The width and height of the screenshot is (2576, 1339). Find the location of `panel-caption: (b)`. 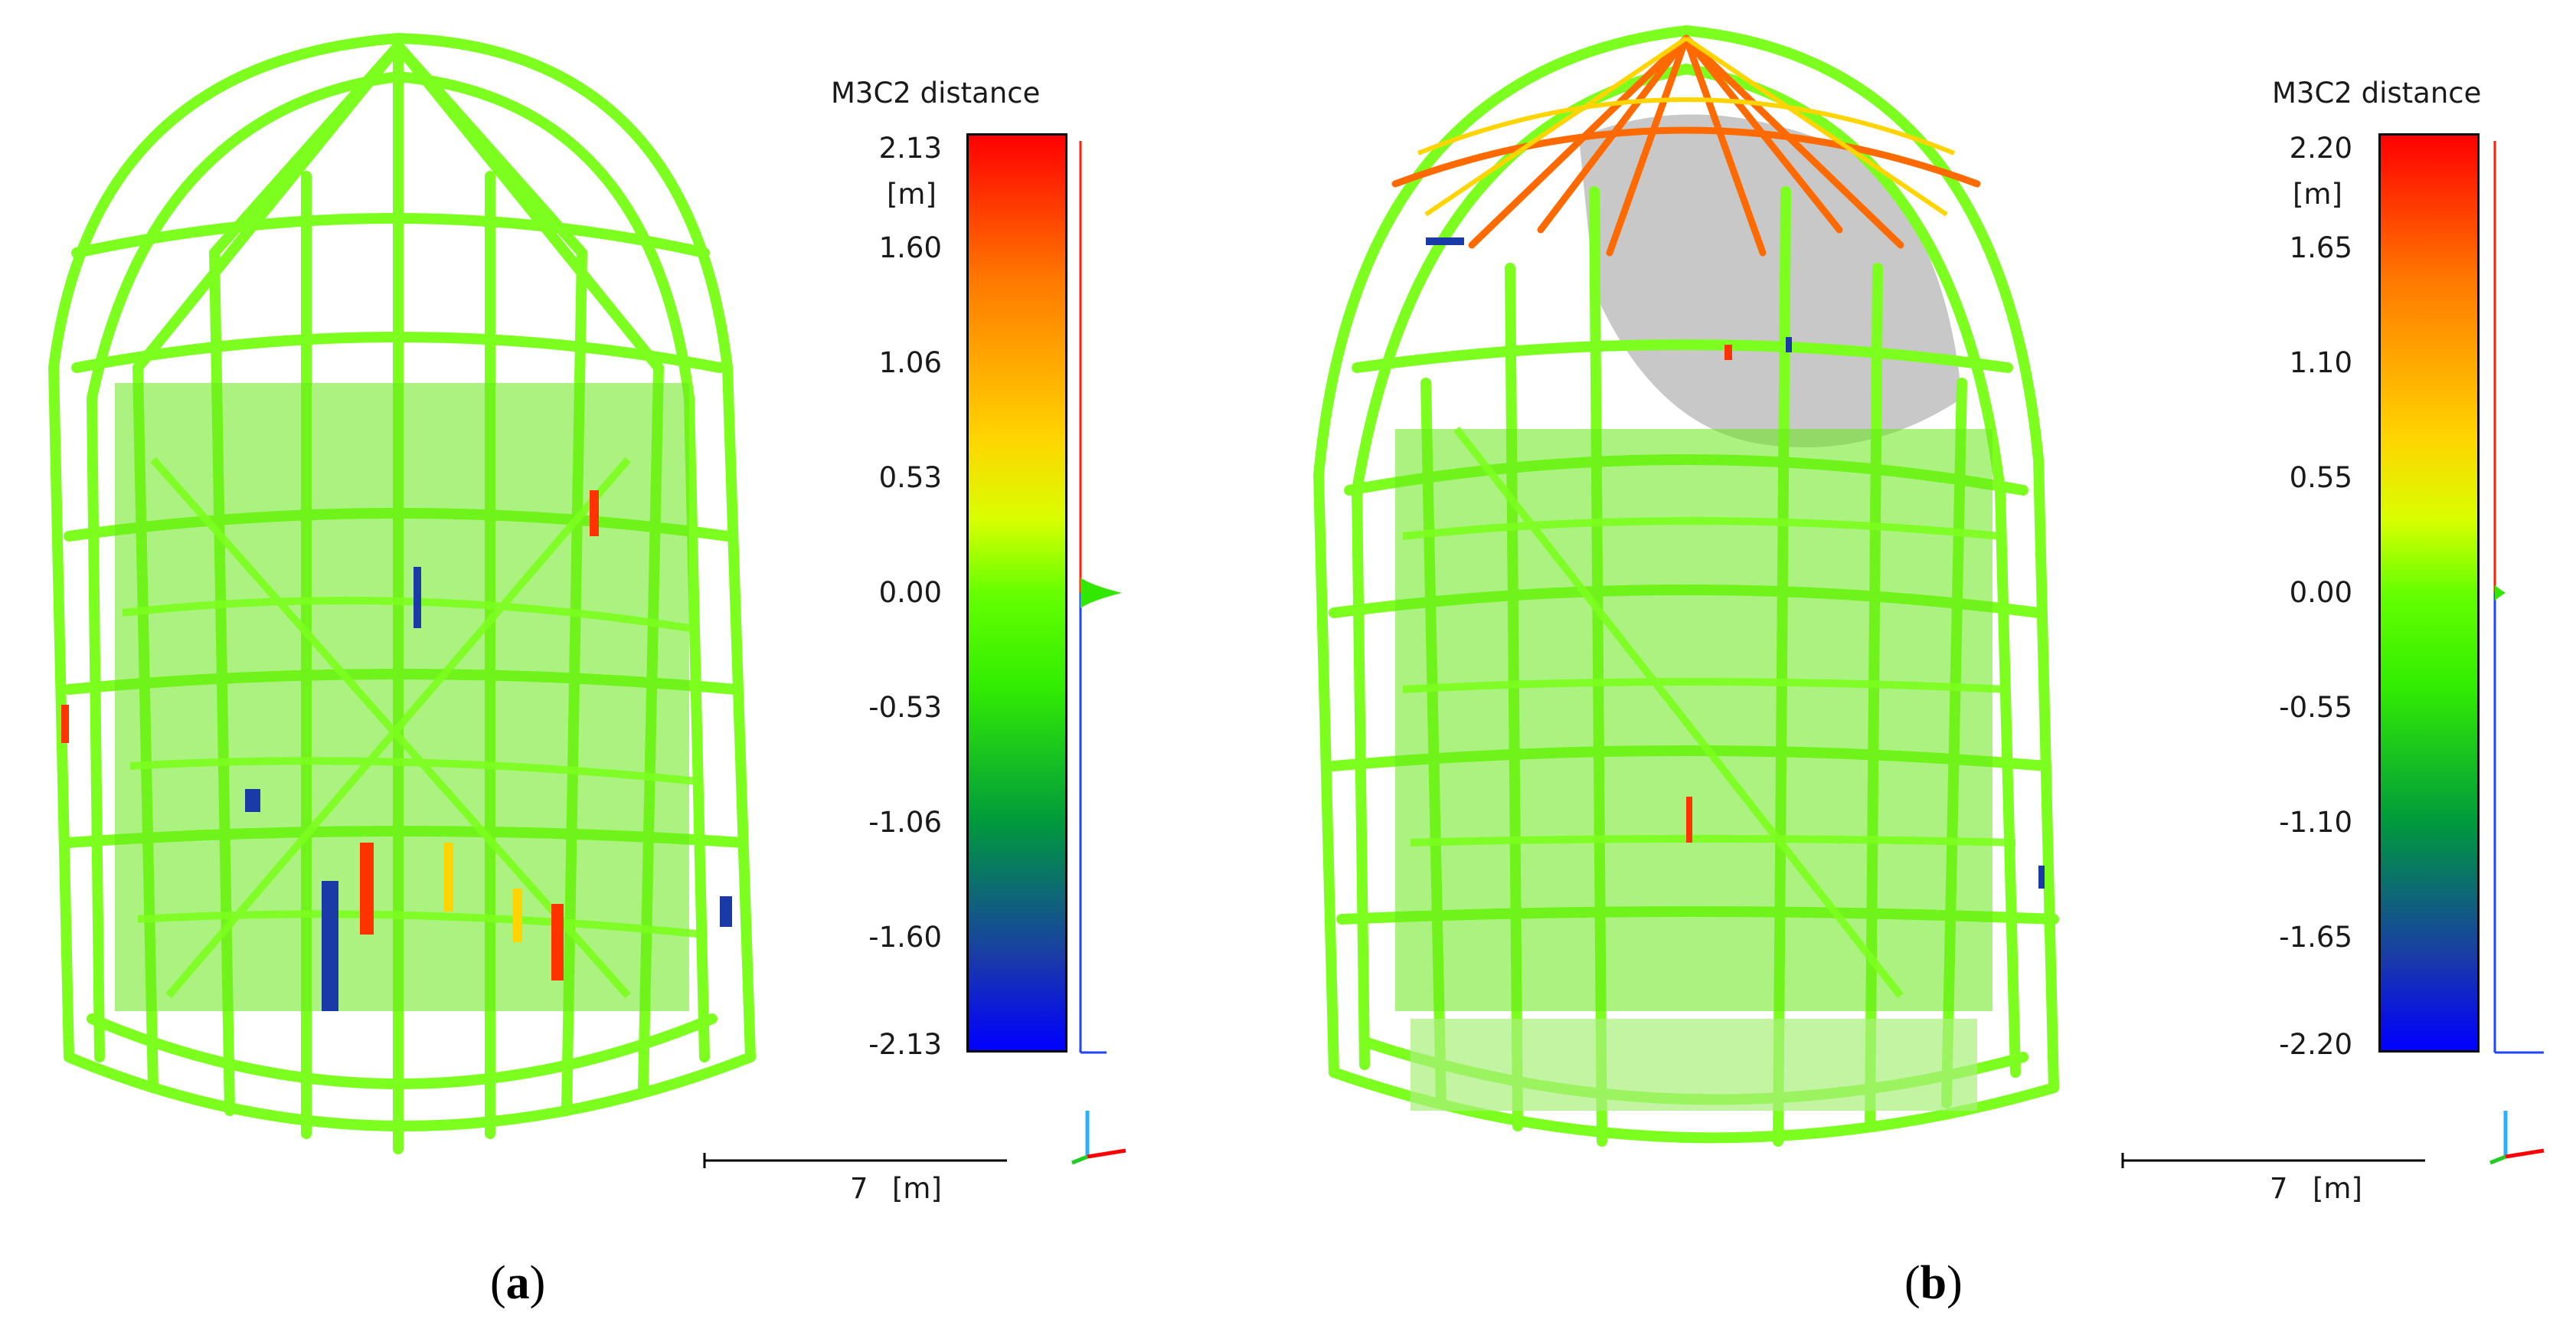

panel-caption: (b) is located at coordinates (1933, 1283).